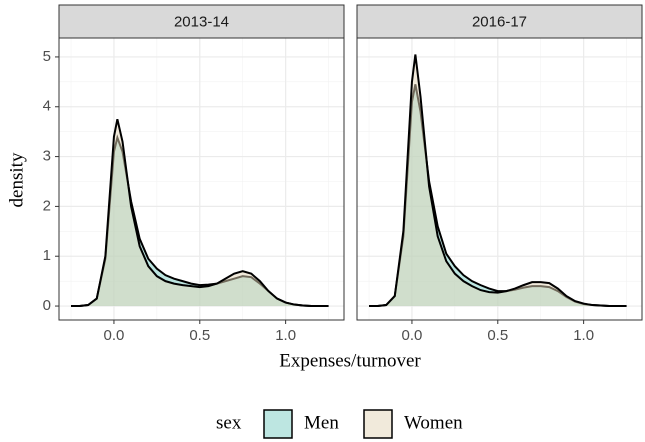  What do you see at coordinates (47, 205) in the screenshot?
I see `y-tick-label: 2` at bounding box center [47, 205].